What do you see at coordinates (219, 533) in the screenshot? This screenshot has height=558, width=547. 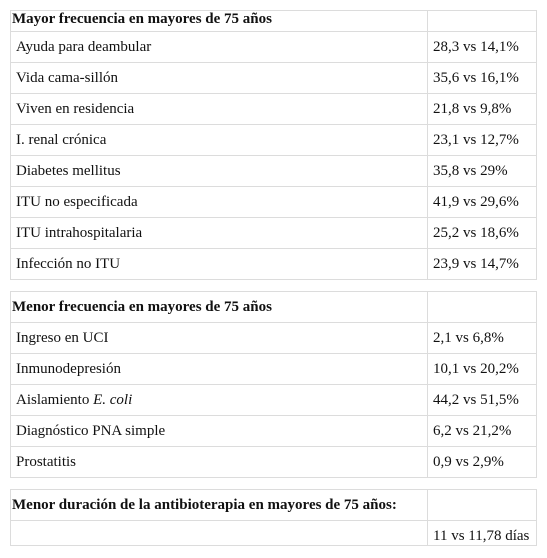 I see `label-cell` at bounding box center [219, 533].